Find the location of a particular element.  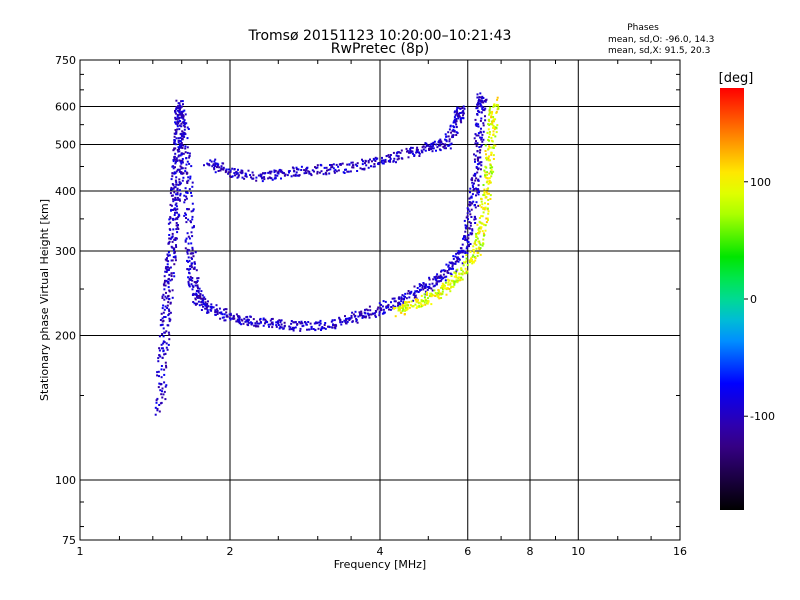

x-tick-label: 6 is located at coordinates (467, 551).